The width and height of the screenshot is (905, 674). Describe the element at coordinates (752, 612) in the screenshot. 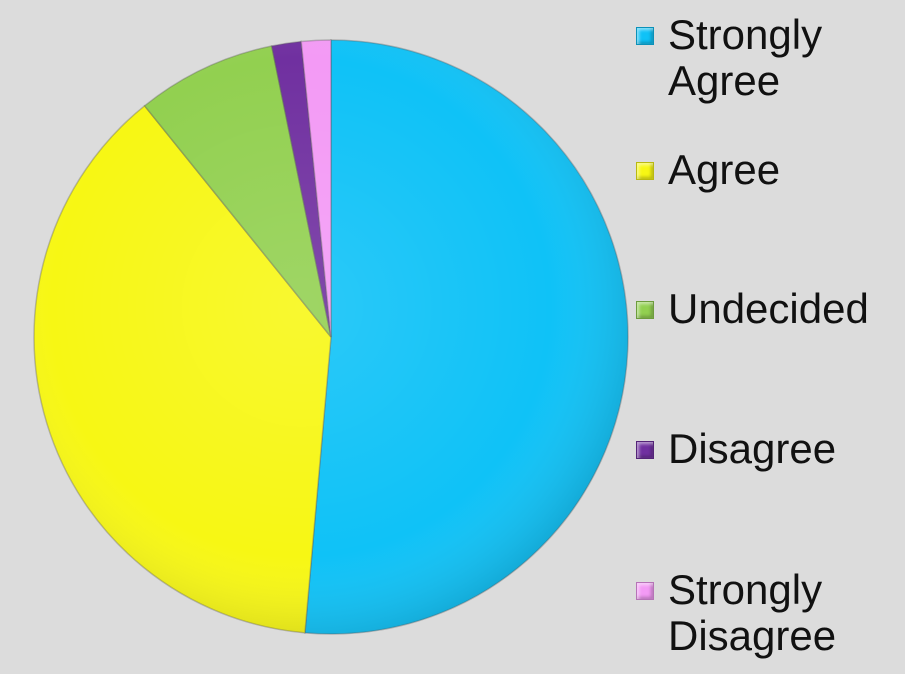

I see `legend-label-strongly-disagree: Strongly Disagree` at that location.